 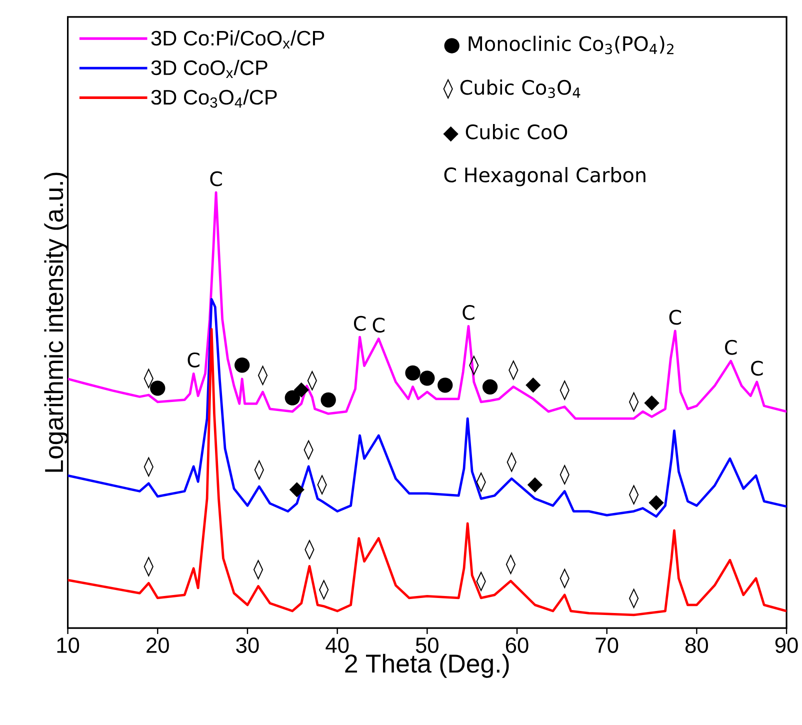 I want to click on text: ◆ Cubic CoO, so click(x=505, y=133).